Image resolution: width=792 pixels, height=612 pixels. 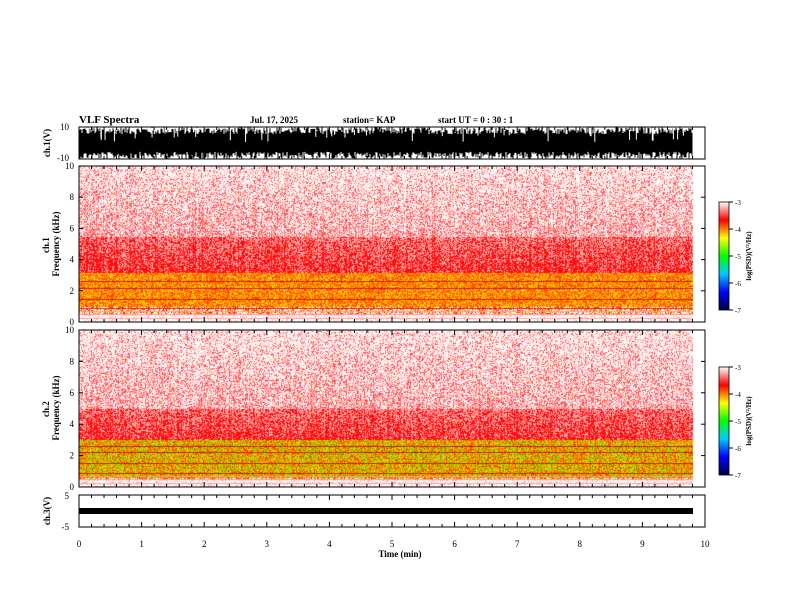 What do you see at coordinates (56, 407) in the screenshot?
I see `ch2-spec-ylabel-freq: Frequency (kHz)` at bounding box center [56, 407].